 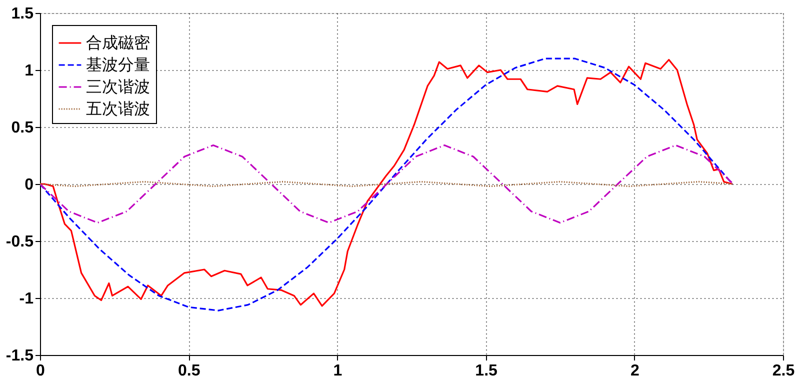 I want to click on x-tick-label: 1.5, so click(x=486, y=371).